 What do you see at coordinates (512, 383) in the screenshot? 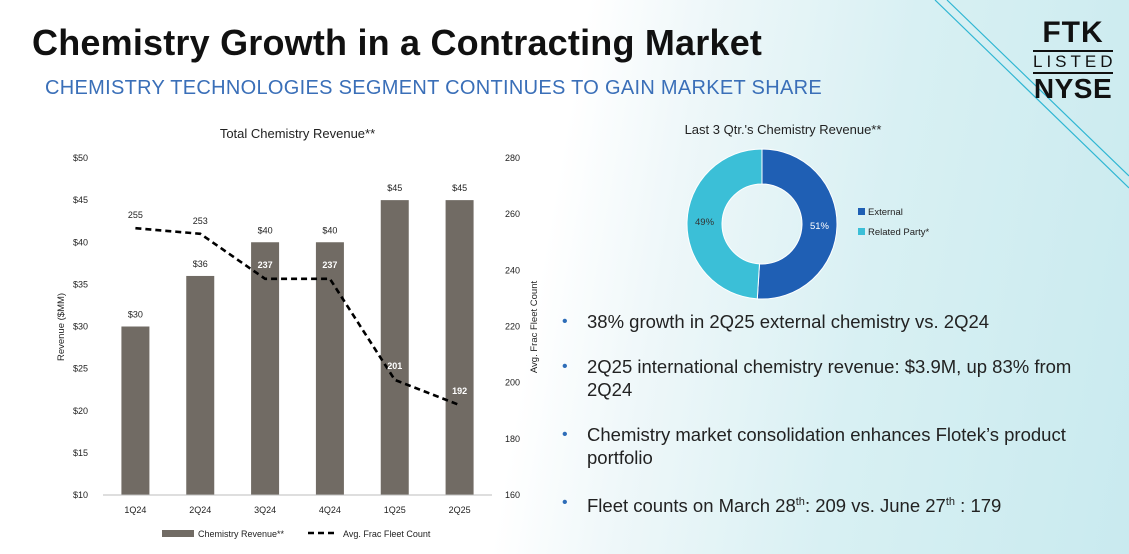
I see `y2-axis-tick-label: 200` at bounding box center [512, 383].